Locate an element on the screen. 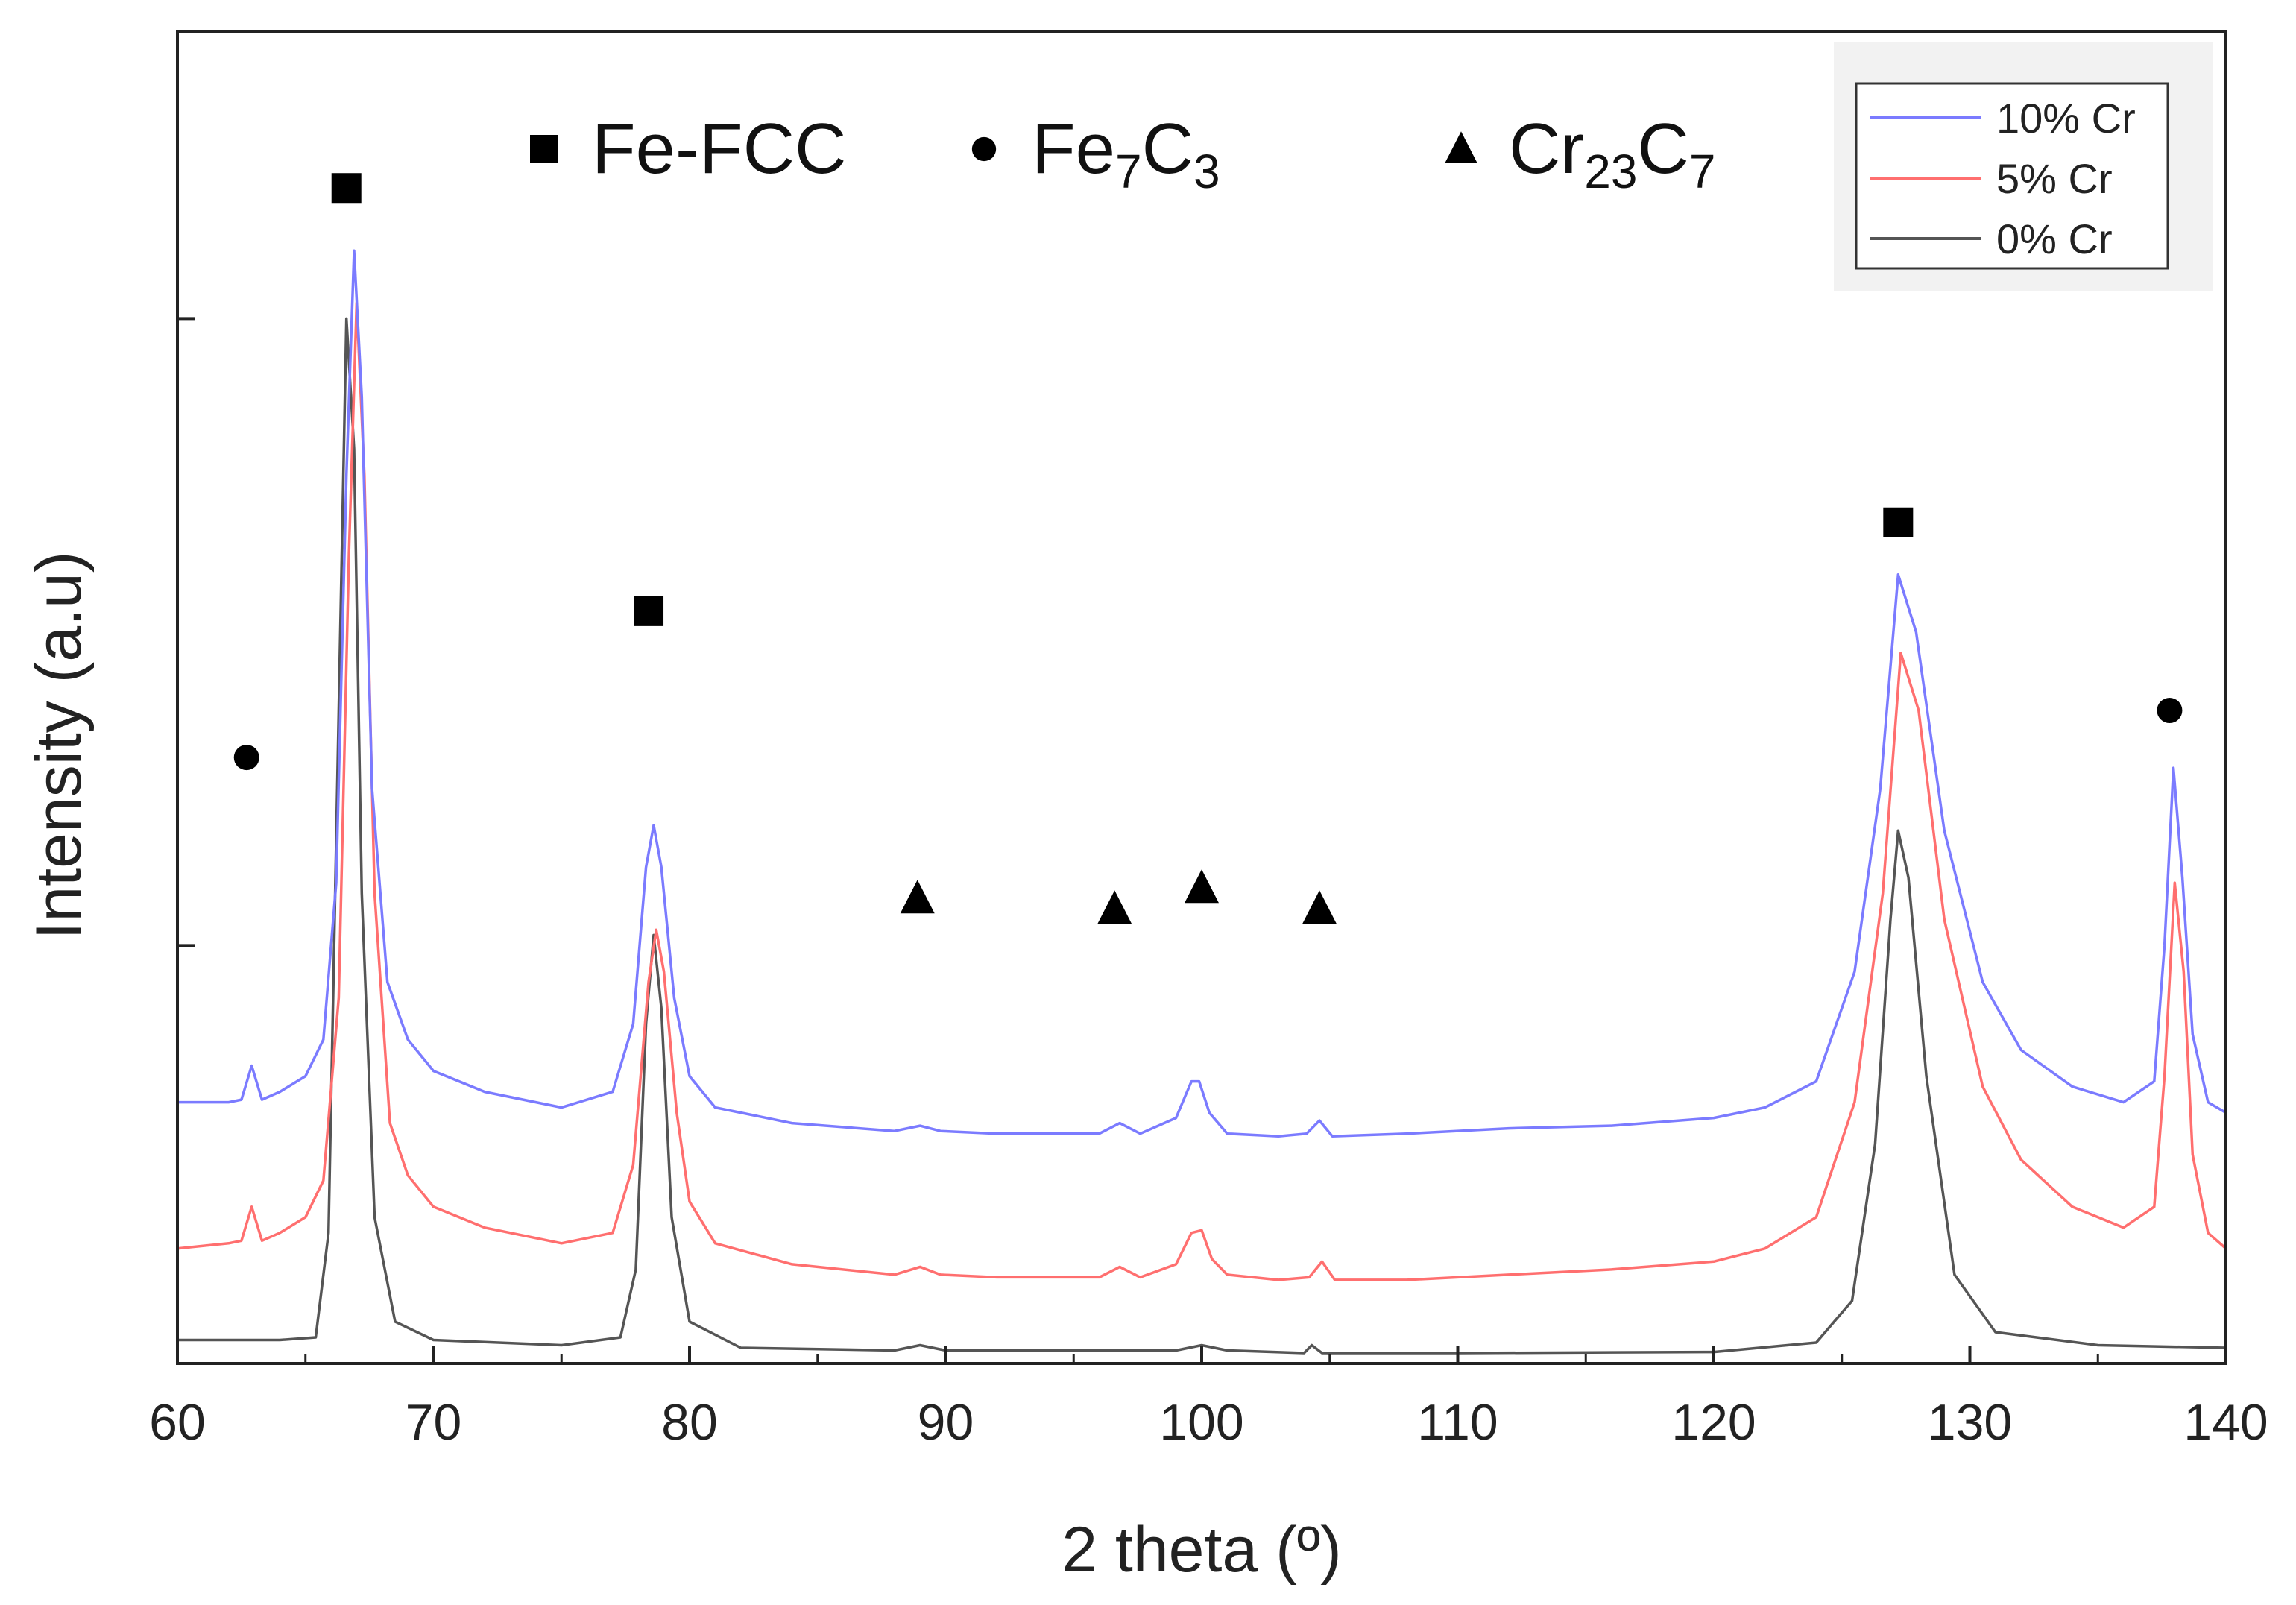  x-tick-label: 140 is located at coordinates (2225, 1422).